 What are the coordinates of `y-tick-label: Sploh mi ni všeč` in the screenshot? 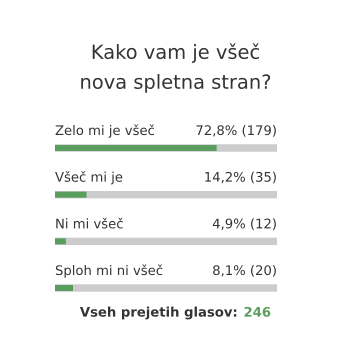 It's located at (109, 271).